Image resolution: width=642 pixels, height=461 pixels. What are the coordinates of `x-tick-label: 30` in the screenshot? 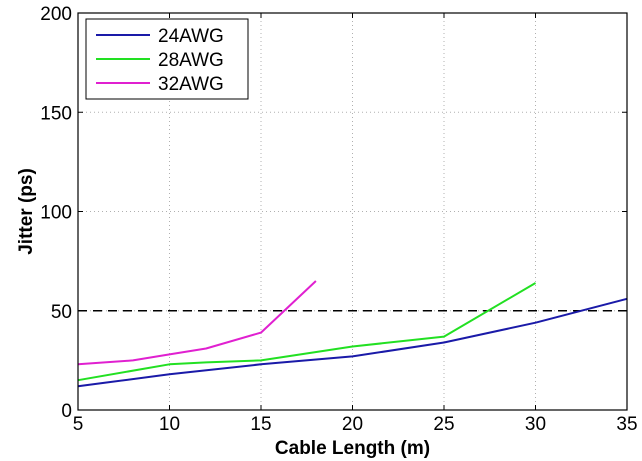 It's located at (535, 424).